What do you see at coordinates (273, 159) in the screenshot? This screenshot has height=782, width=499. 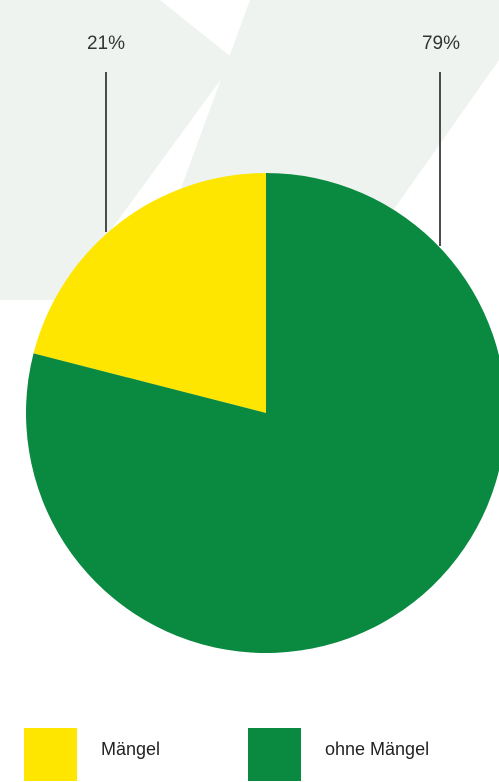 I see `leader-lines` at bounding box center [273, 159].